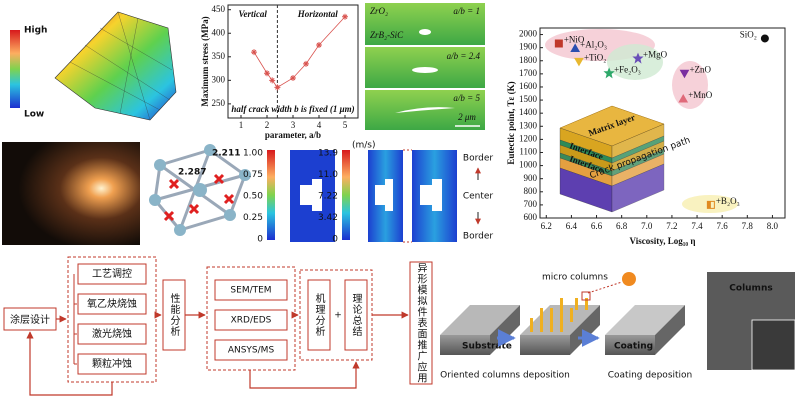 The width and height of the screenshot is (800, 405). What do you see at coordinates (219, 32) in the screenshot?
I see `y-tick-label: 400` at bounding box center [219, 32].